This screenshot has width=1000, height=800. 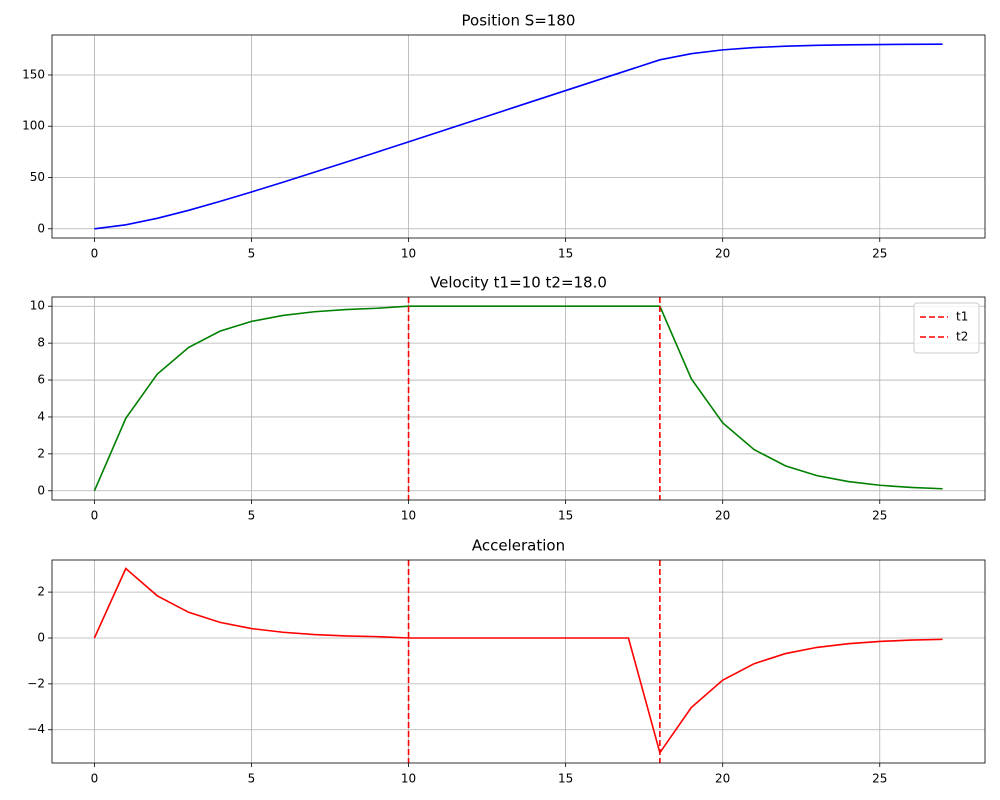 What do you see at coordinates (33, 74) in the screenshot?
I see `y-tick-label: 150` at bounding box center [33, 74].